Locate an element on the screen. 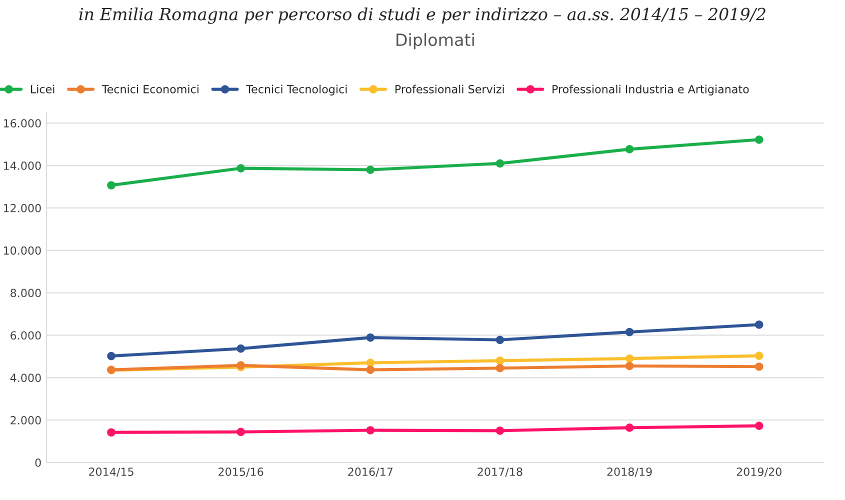 This screenshot has width=845, height=500. y-tick-label: 12.000 is located at coordinates (22, 208).